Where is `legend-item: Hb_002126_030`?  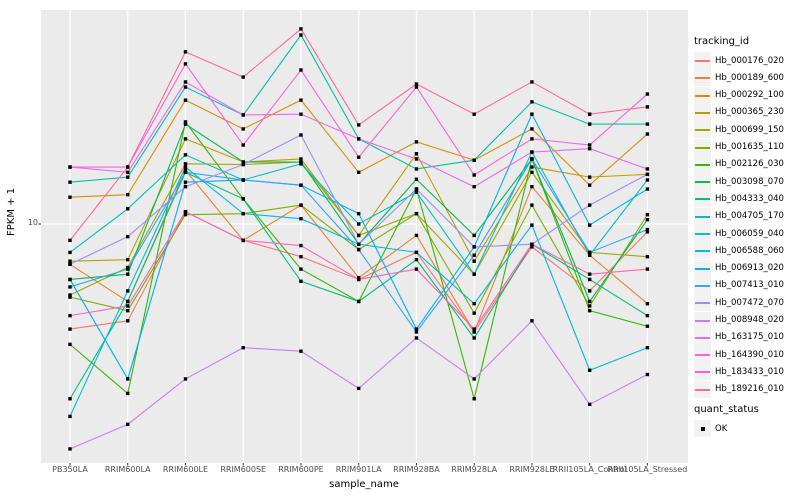
legend-item: Hb_002126_030 is located at coordinates (739, 164).